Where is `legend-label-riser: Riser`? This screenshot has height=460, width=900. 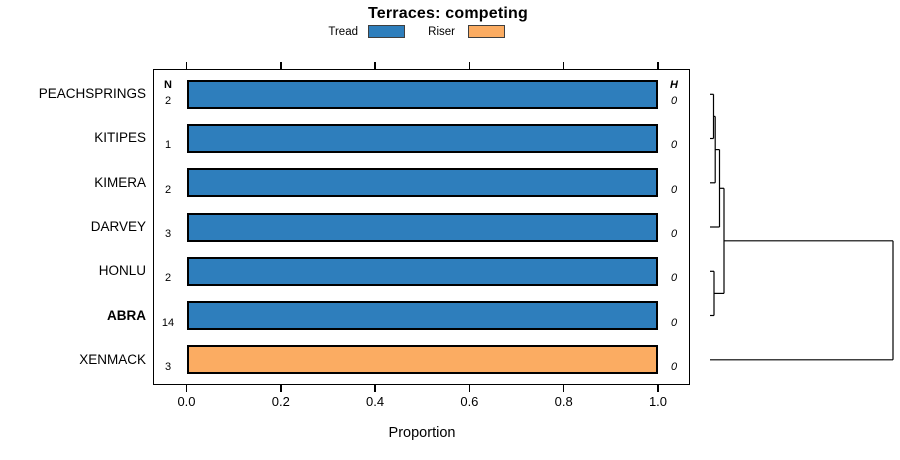 legend-label-riser: Riser is located at coordinates (441, 32).